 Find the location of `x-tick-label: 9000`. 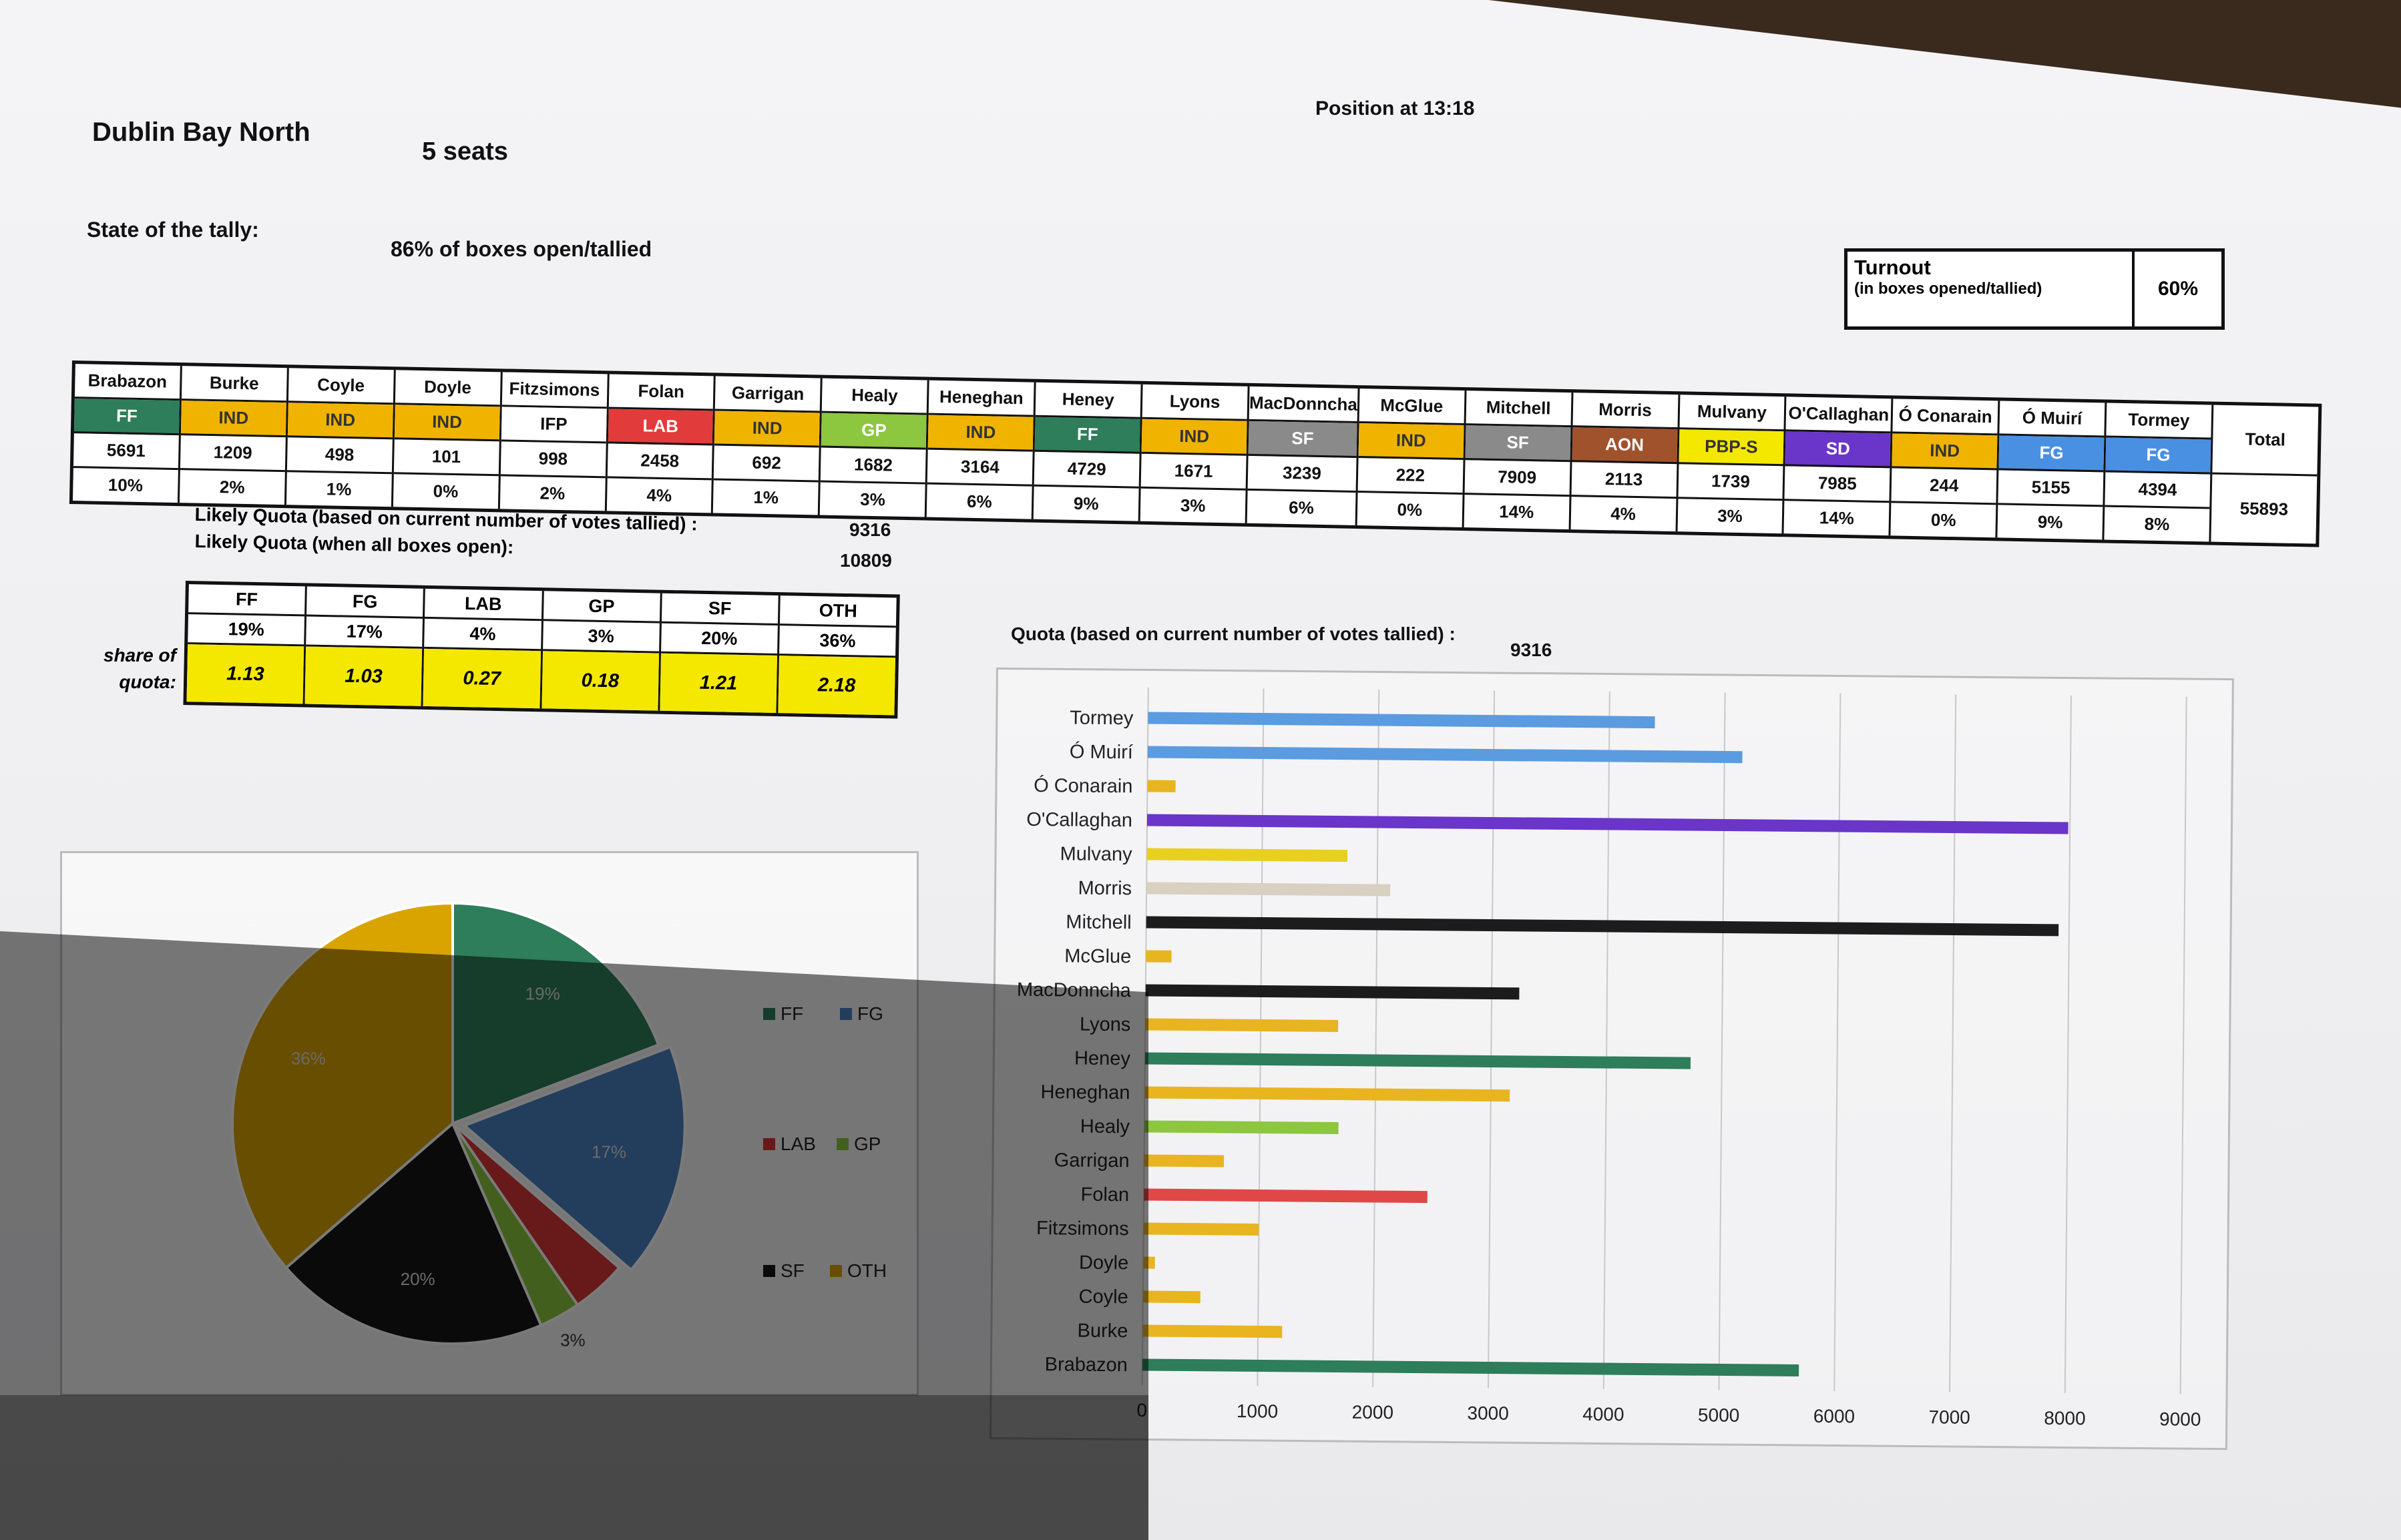

x-tick-label: 9000 is located at coordinates (2180, 1419).